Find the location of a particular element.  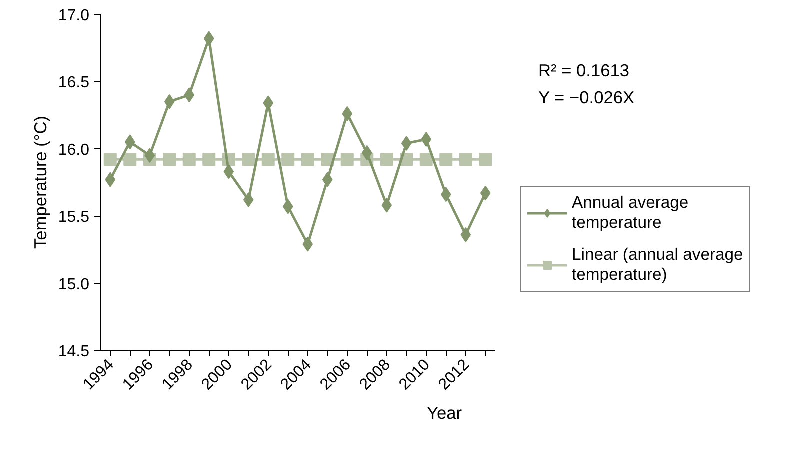

text: R² = 0.1613 is located at coordinates (584, 70).